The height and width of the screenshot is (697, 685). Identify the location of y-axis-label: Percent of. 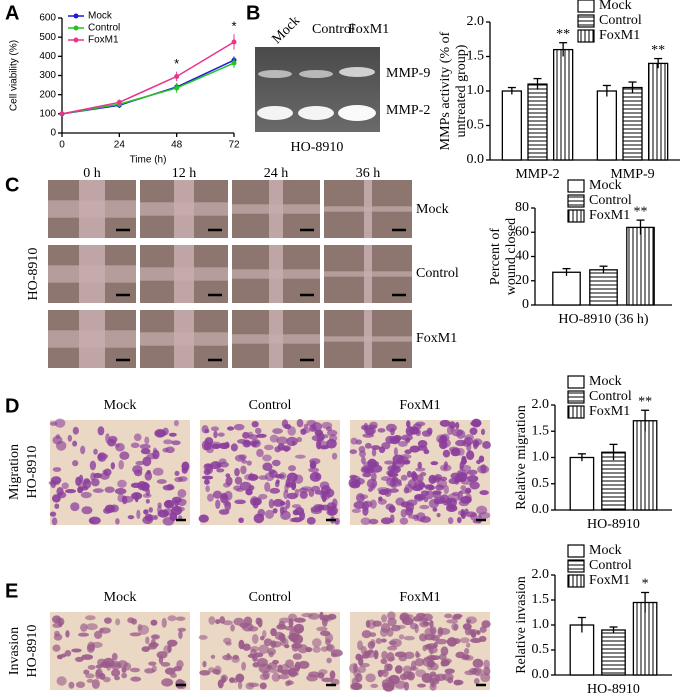
(495, 256).